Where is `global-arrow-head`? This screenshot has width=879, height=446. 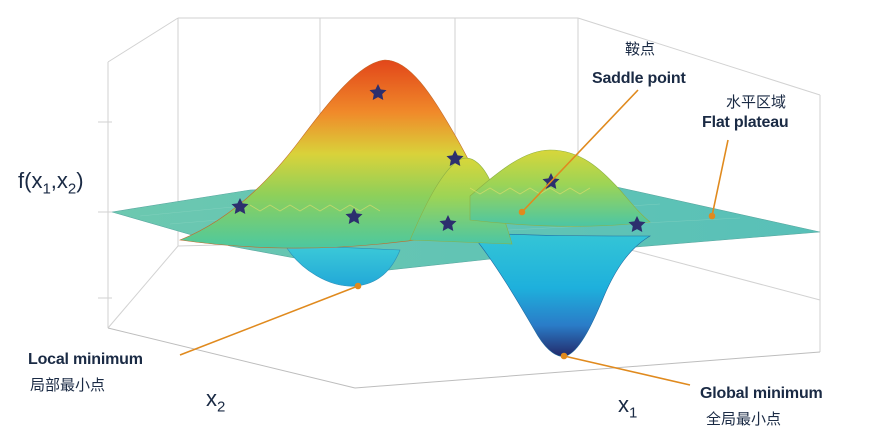
global-arrow-head is located at coordinates (564, 356).